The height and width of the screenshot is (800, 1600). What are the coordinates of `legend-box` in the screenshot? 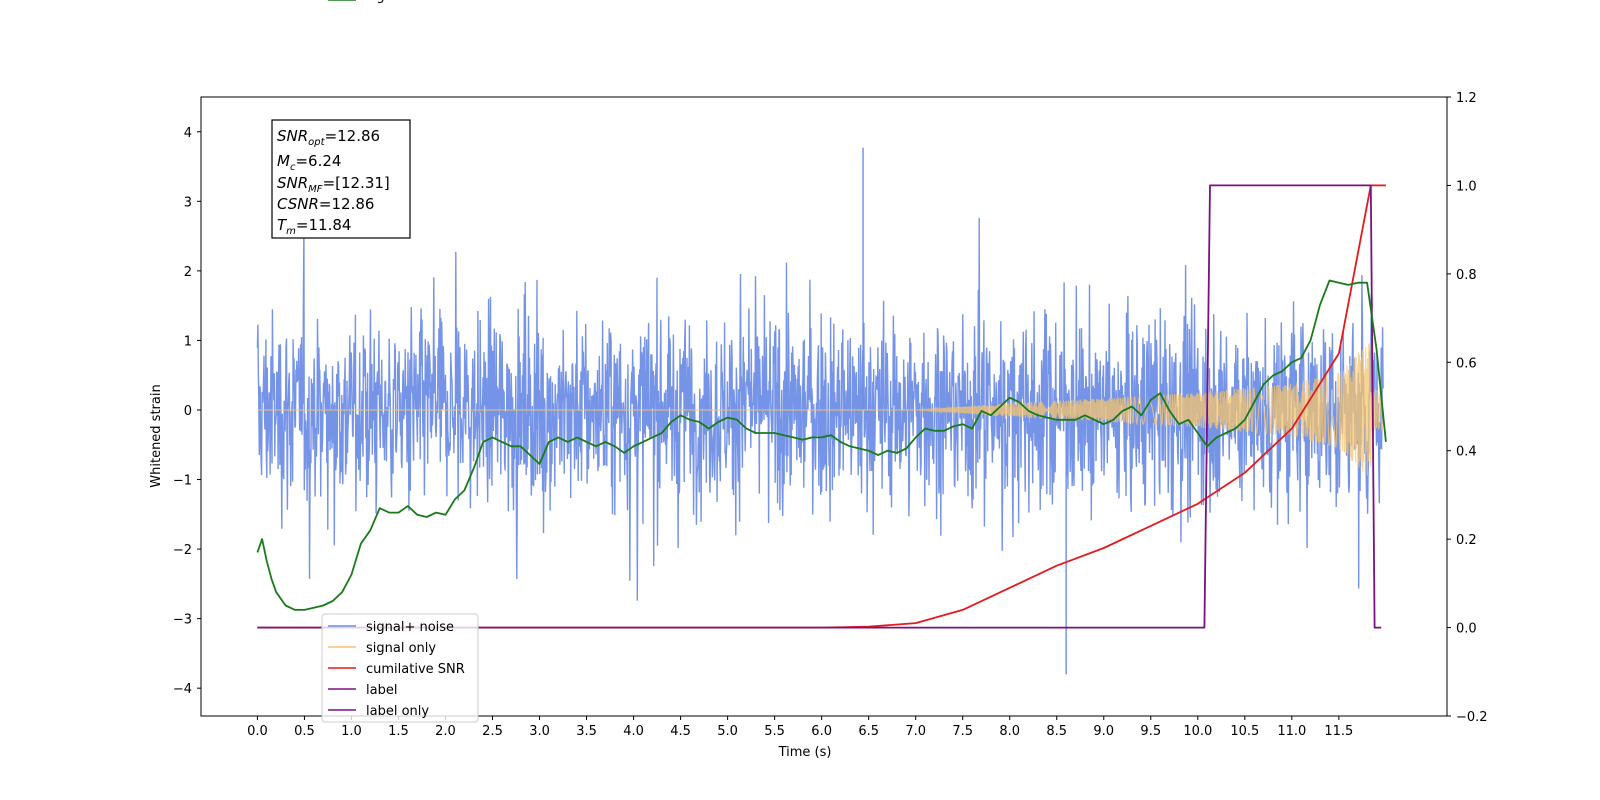 It's located at (400, 668).